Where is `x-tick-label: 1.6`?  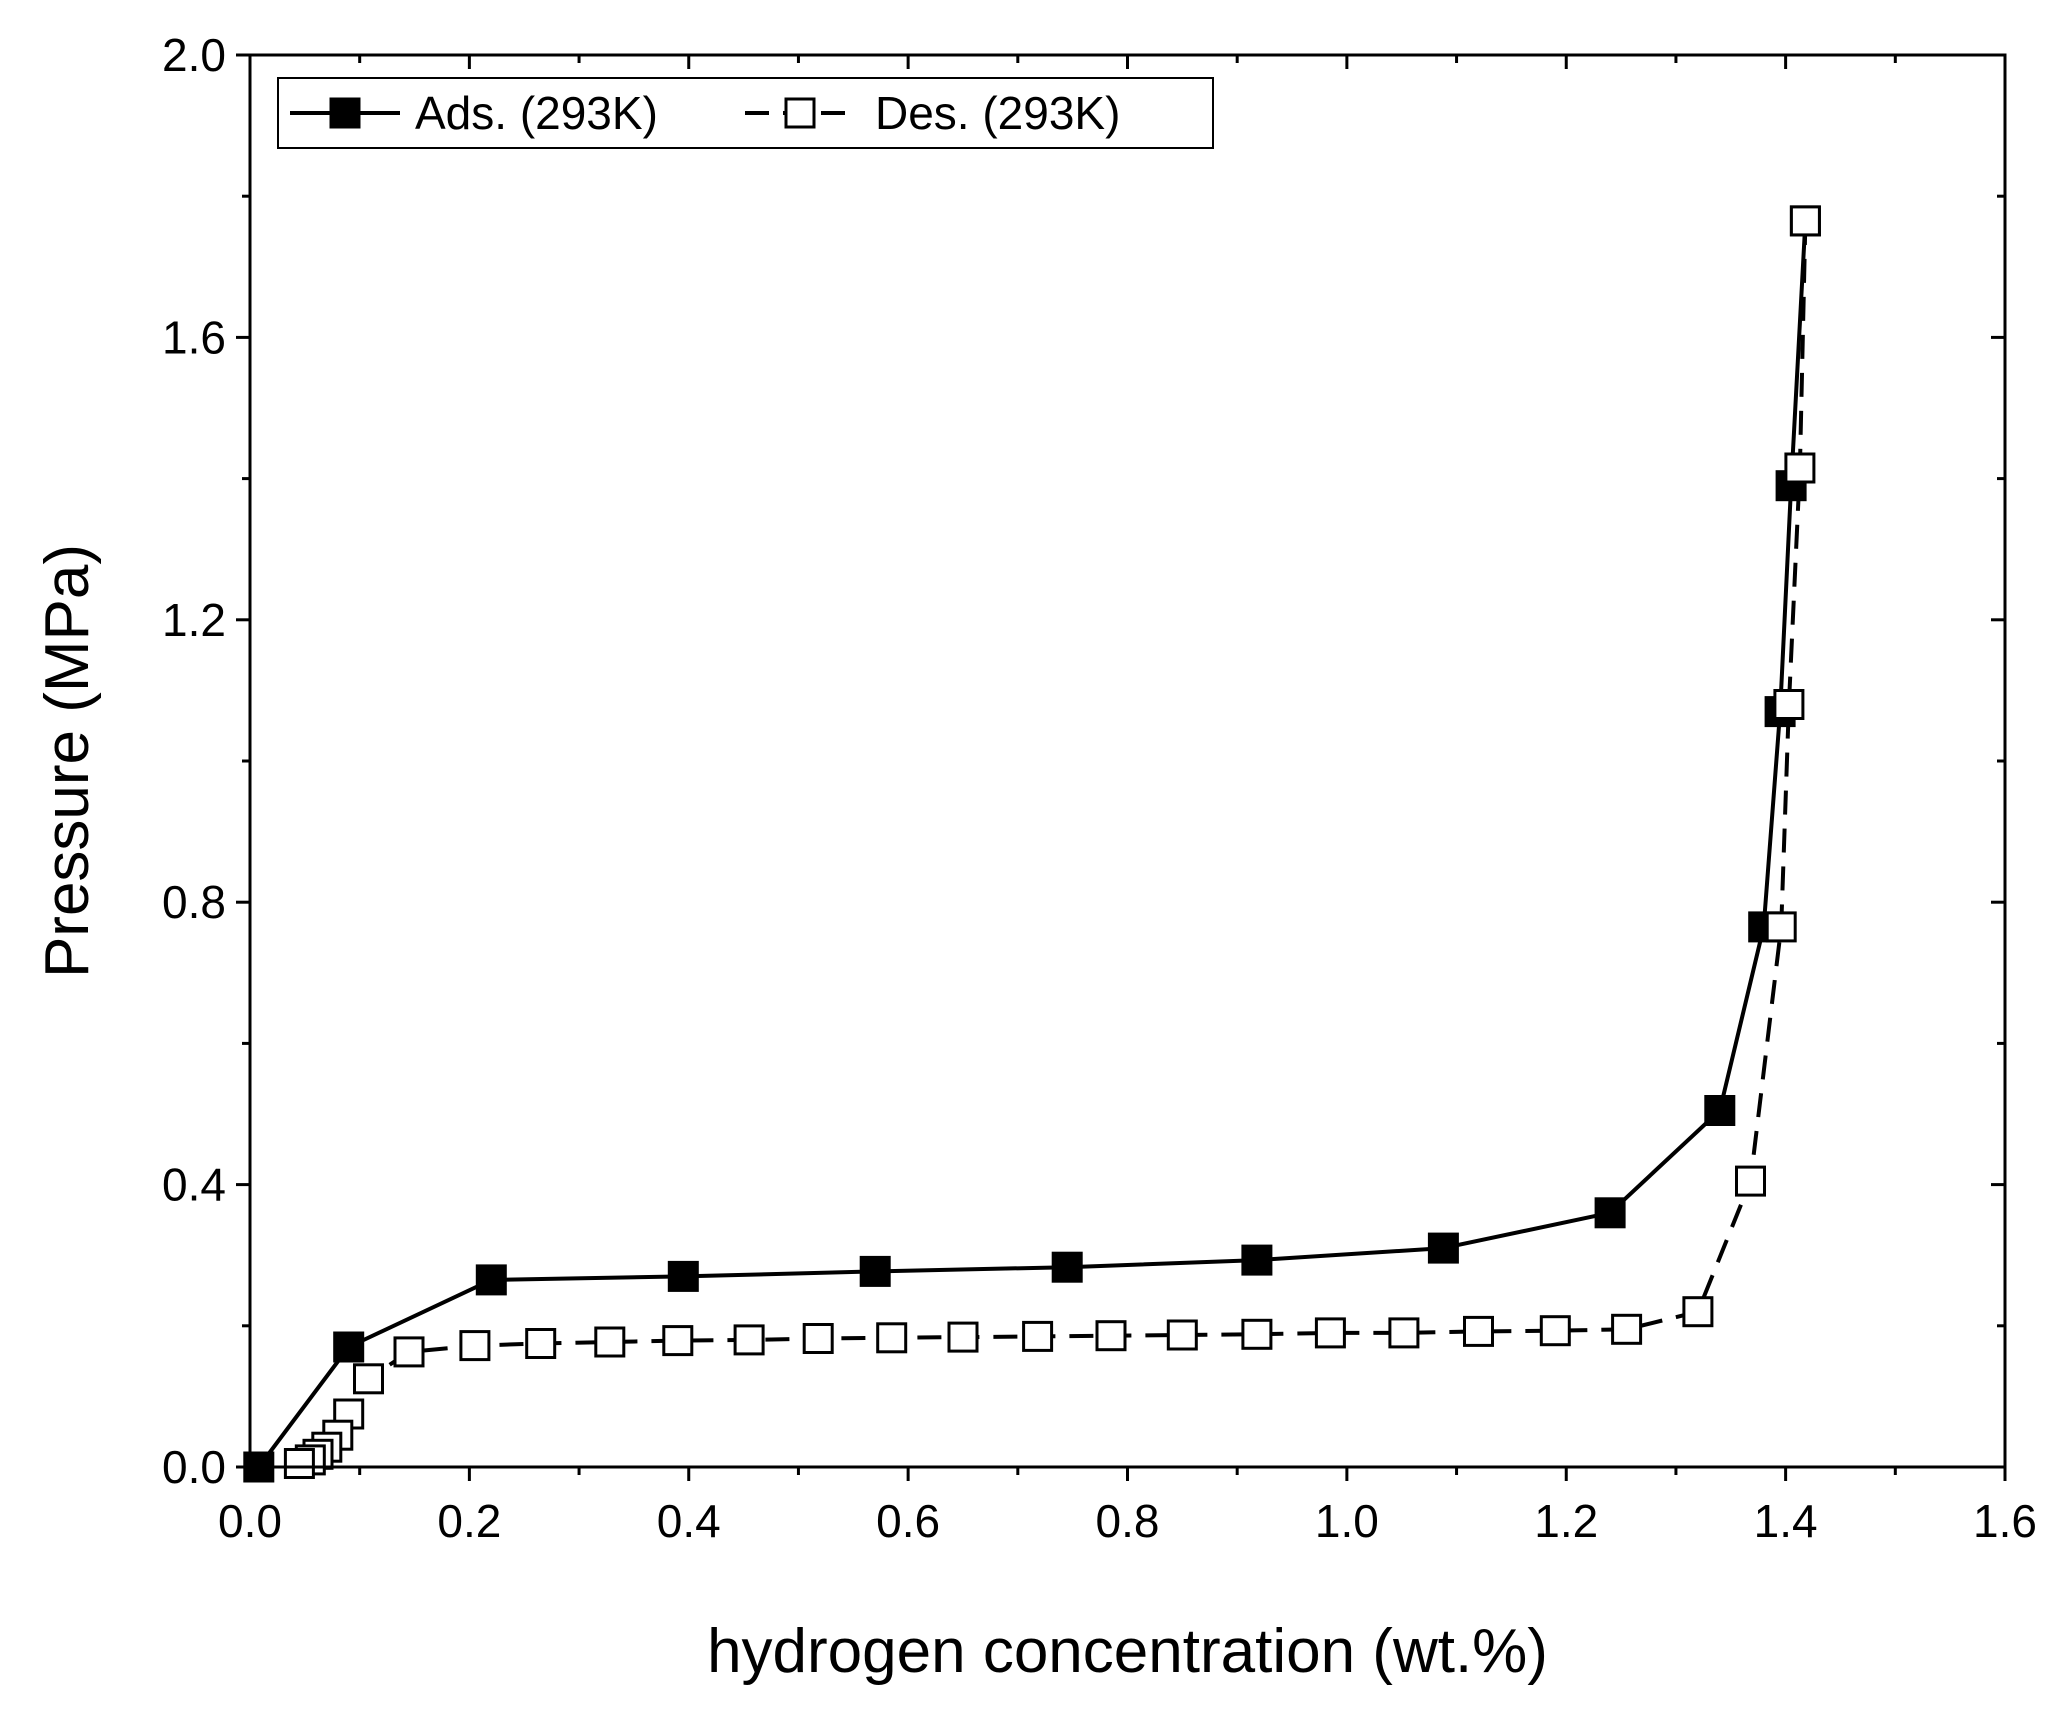
x-tick-label: 1.6 is located at coordinates (2005, 1521).